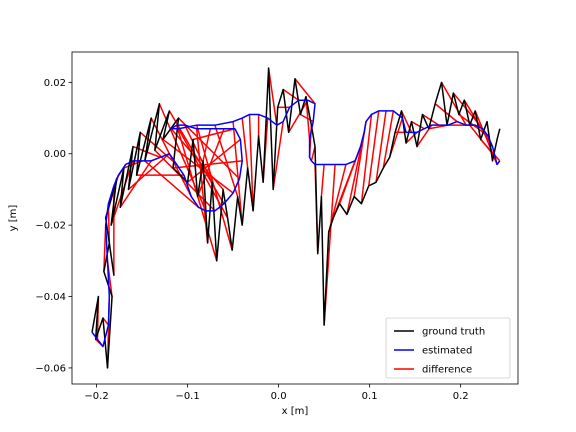 This screenshot has width=576, height=432. Describe the element at coordinates (55, 83) in the screenshot. I see `y-tick-label: 0.02` at that location.